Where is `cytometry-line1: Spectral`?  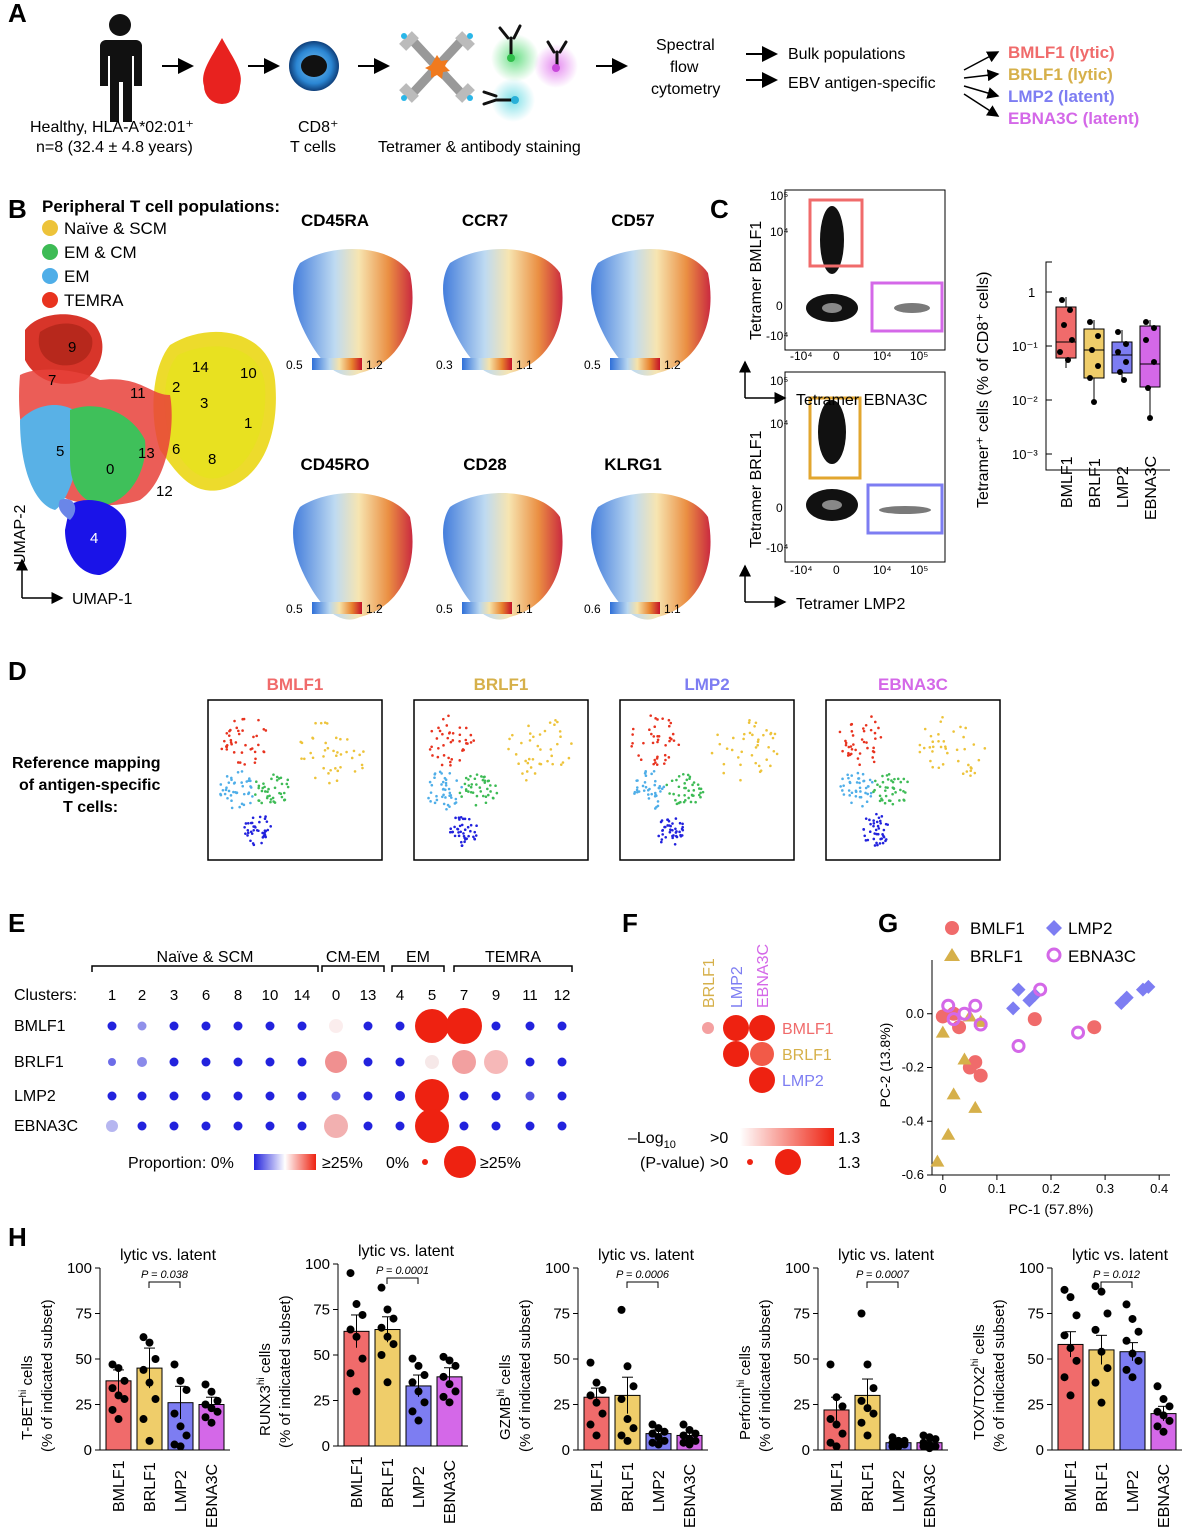 cytometry-line1: Spectral is located at coordinates (685, 45).